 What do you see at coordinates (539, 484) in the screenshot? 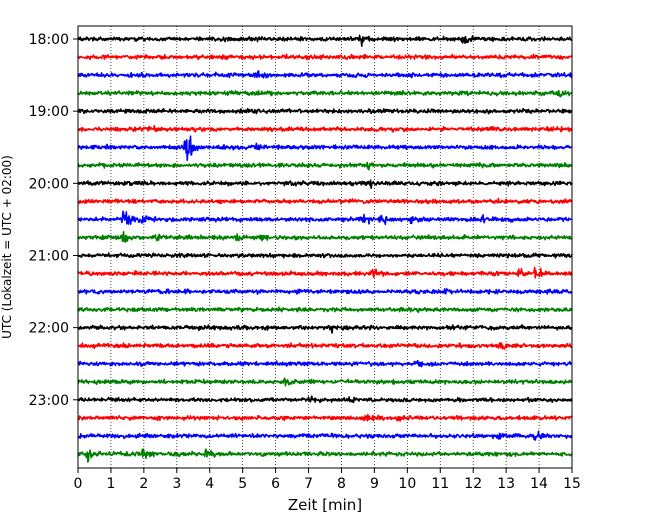
I see `x-tick-label: 14` at bounding box center [539, 484].